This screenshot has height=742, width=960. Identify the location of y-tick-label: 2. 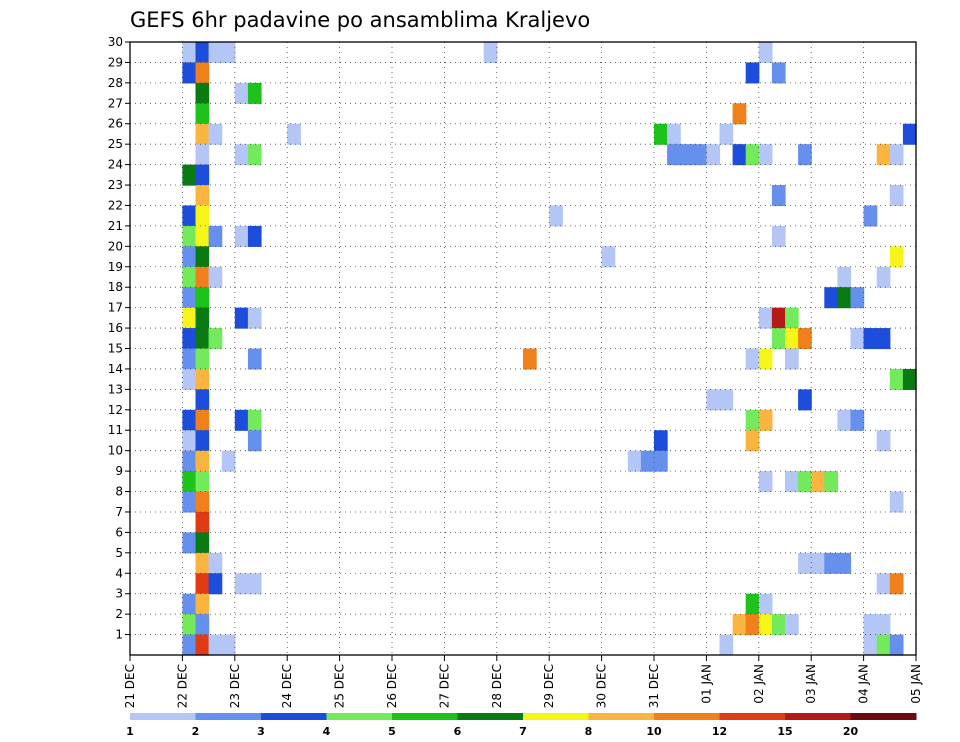
(119, 614).